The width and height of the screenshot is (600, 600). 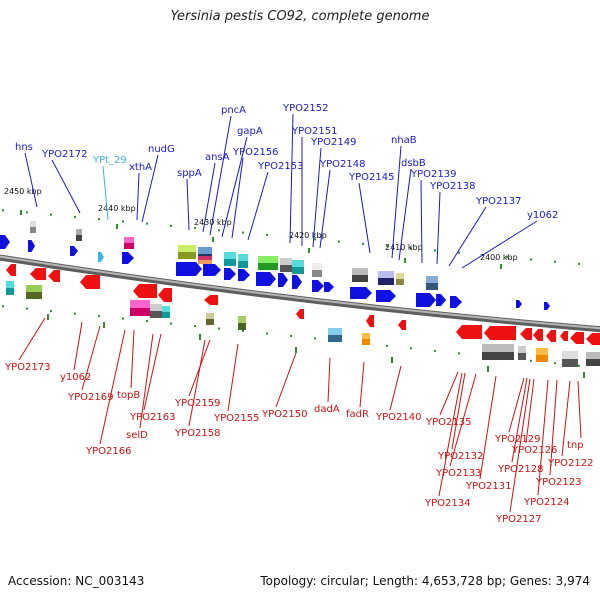 I want to click on gene-label-top: YPO2138, so click(x=452, y=186).